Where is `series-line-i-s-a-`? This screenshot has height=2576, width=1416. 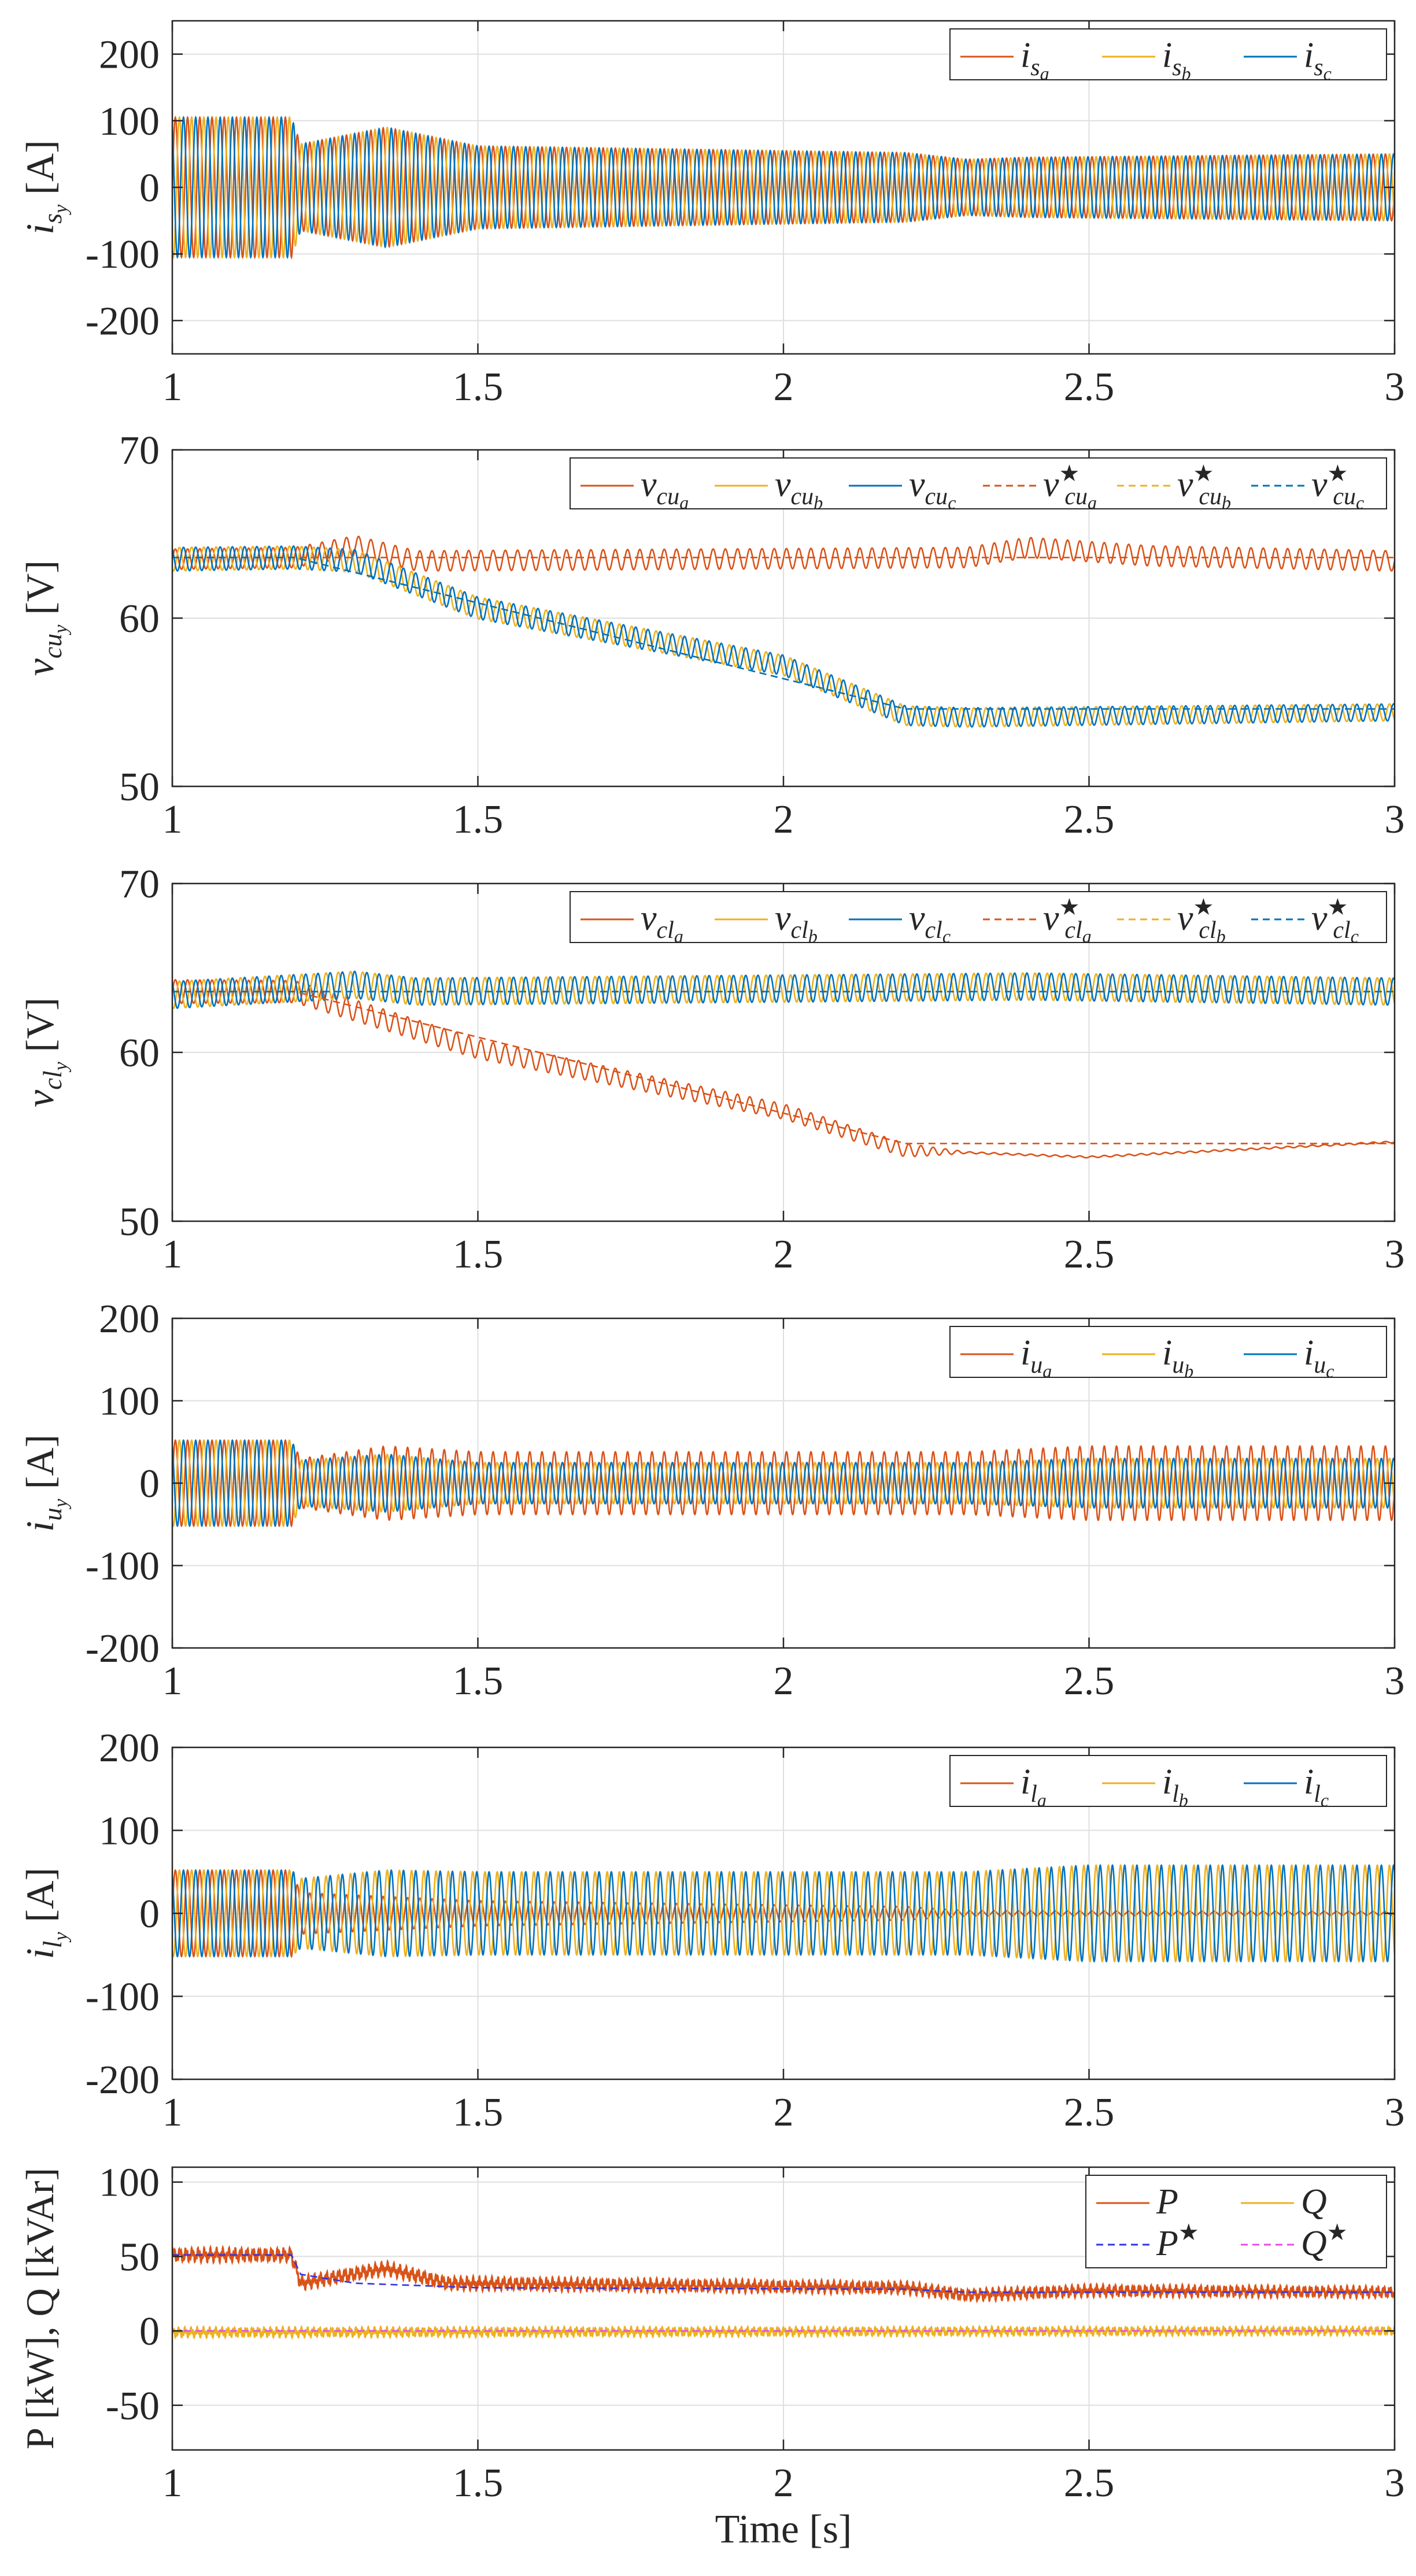
series-line-i-s-a- is located at coordinates (784, 188).